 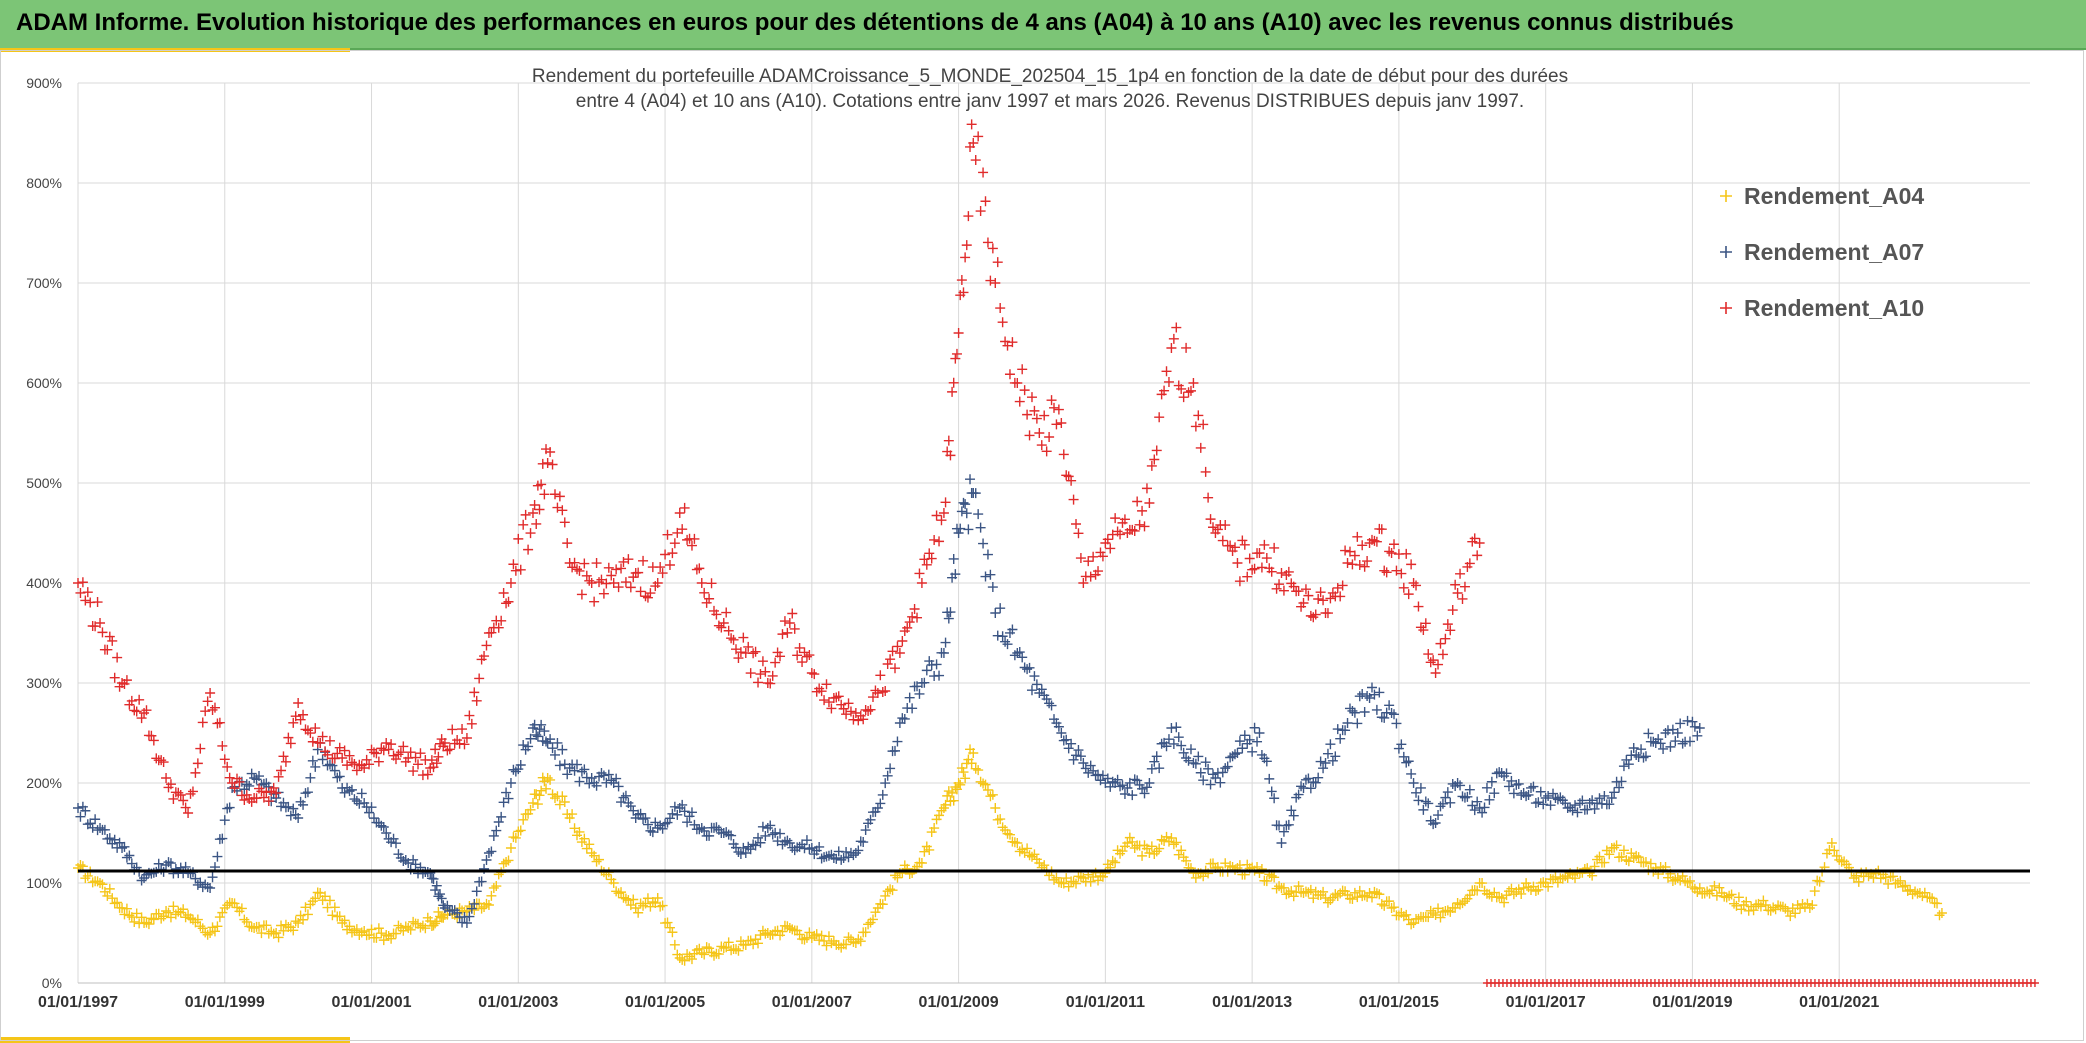 I want to click on x-tick-label: 01/01/2015, so click(x=1399, y=1002).